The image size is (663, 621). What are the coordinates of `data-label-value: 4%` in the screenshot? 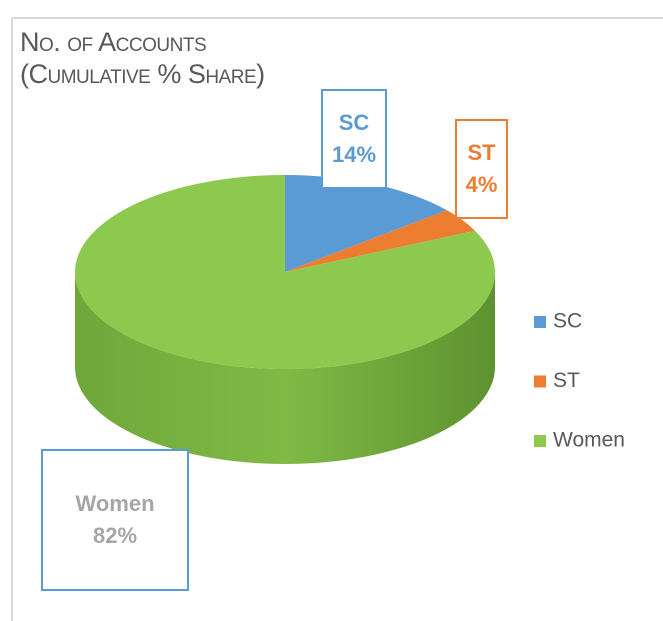 It's located at (482, 184).